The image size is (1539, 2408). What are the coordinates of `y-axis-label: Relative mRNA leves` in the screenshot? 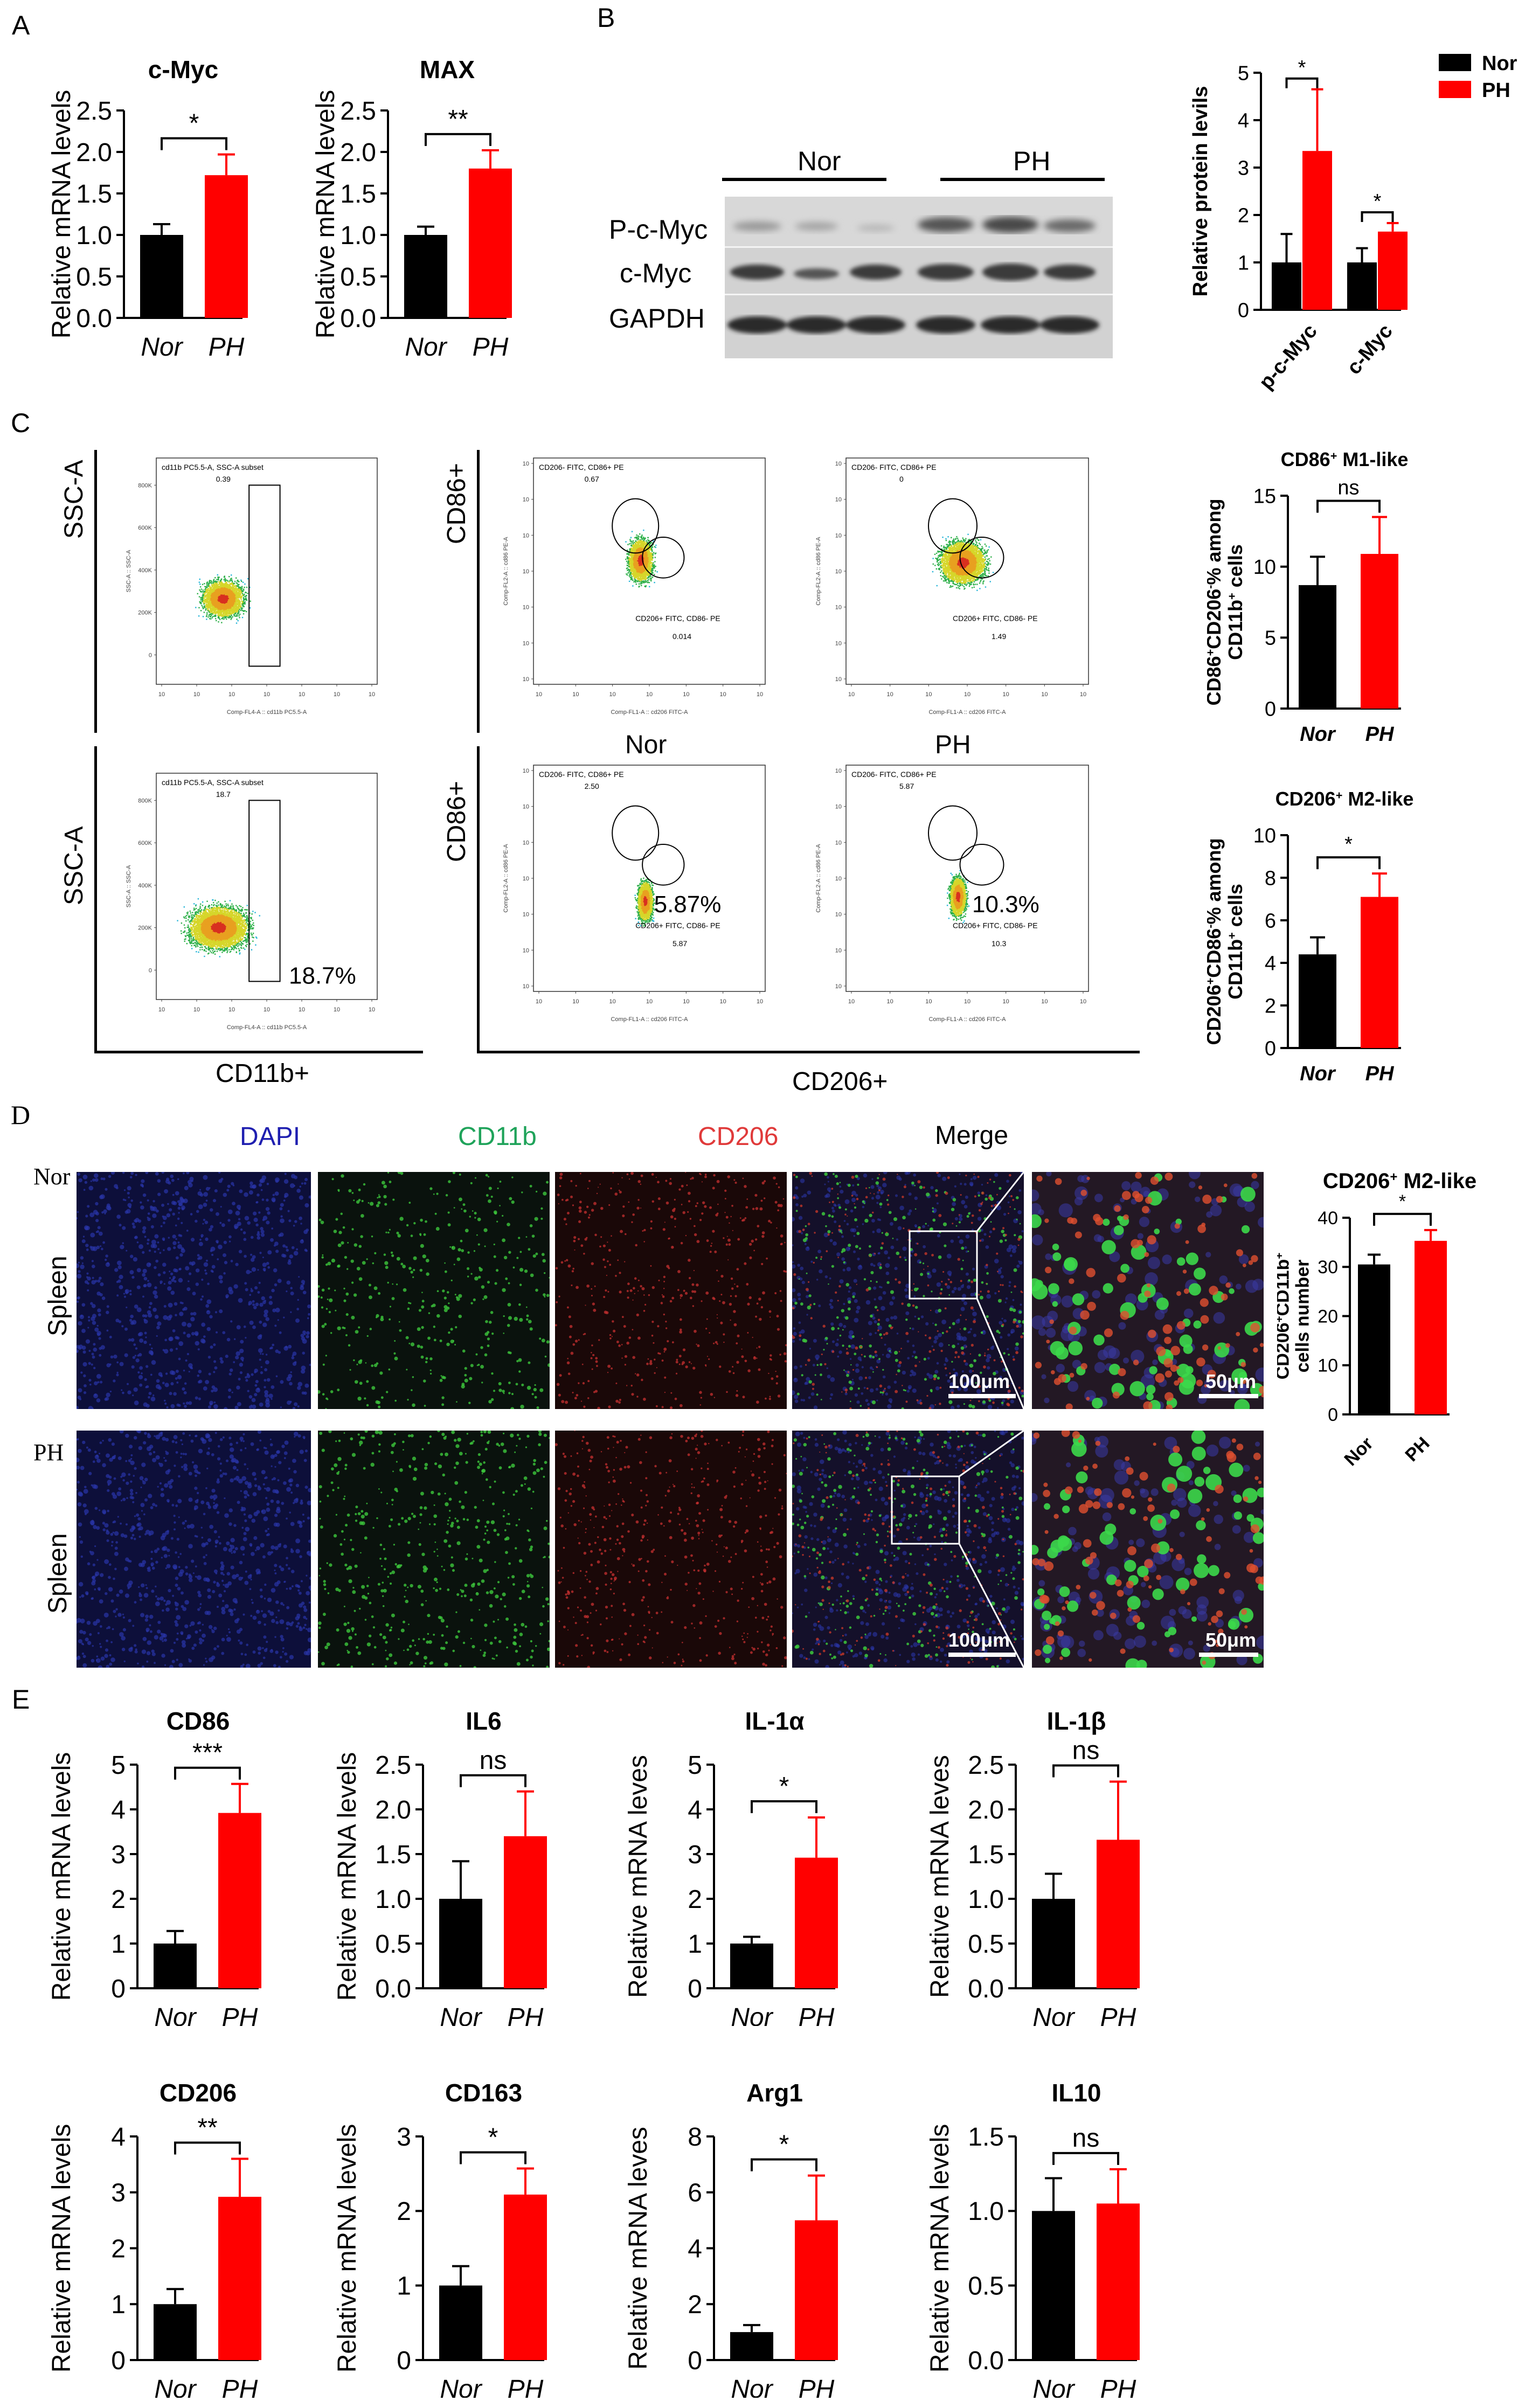 It's located at (639, 1876).